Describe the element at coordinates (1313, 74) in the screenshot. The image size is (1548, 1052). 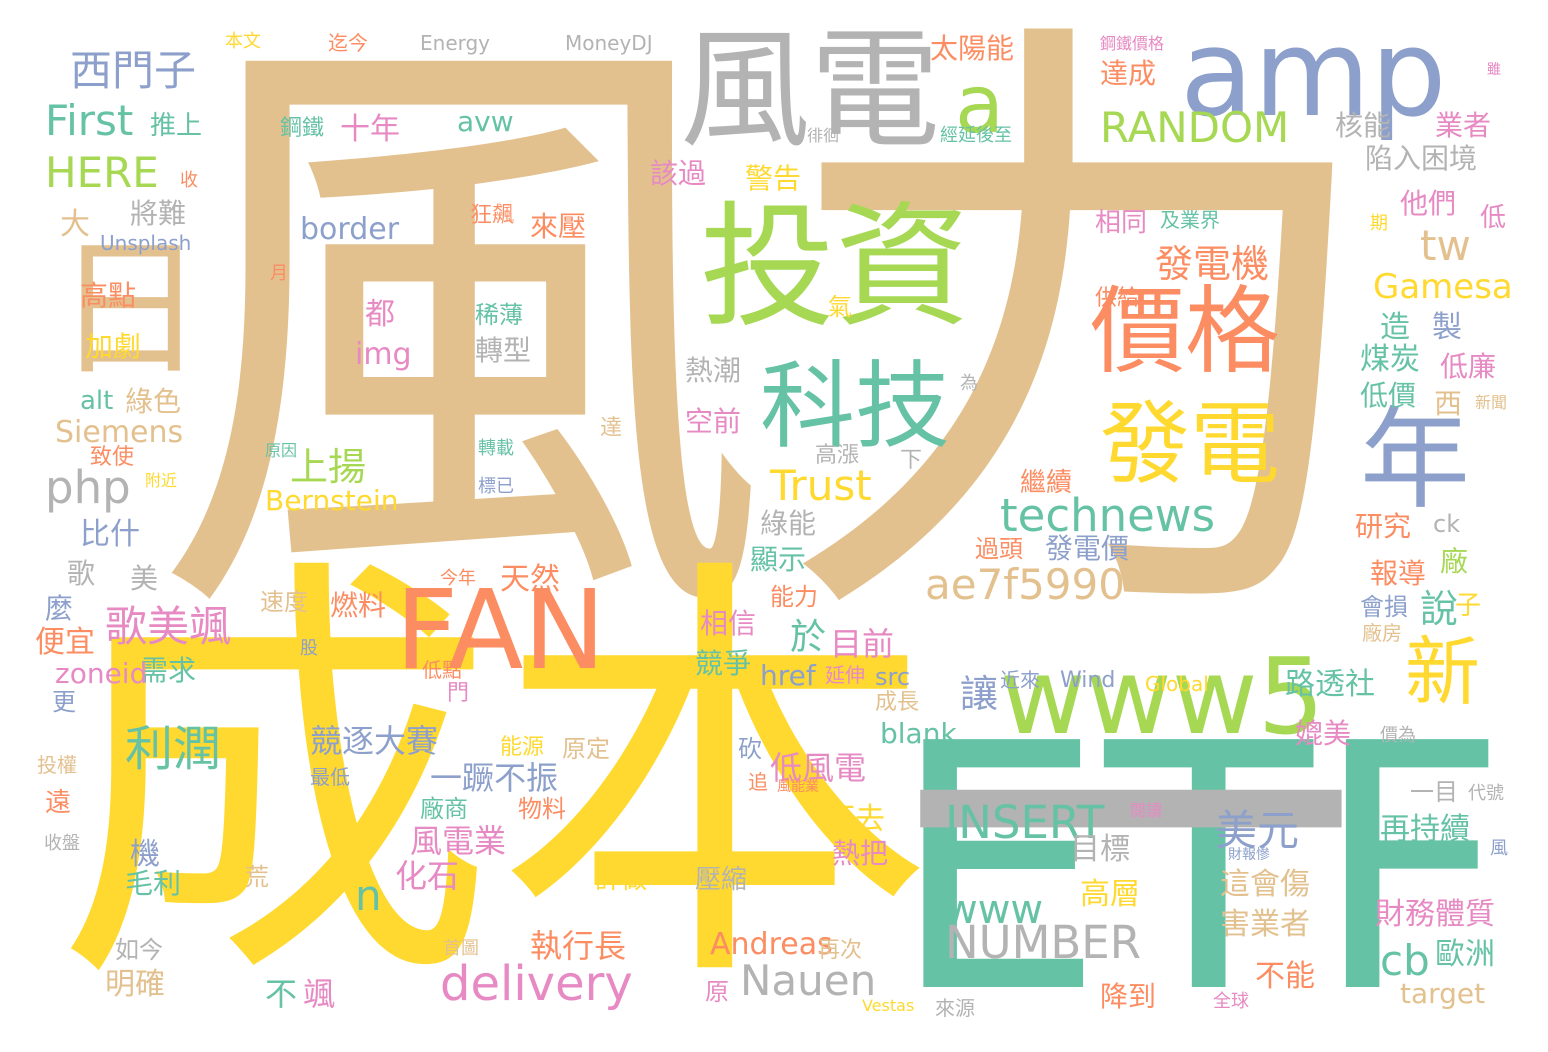
I see `cloud-word: amp` at that location.